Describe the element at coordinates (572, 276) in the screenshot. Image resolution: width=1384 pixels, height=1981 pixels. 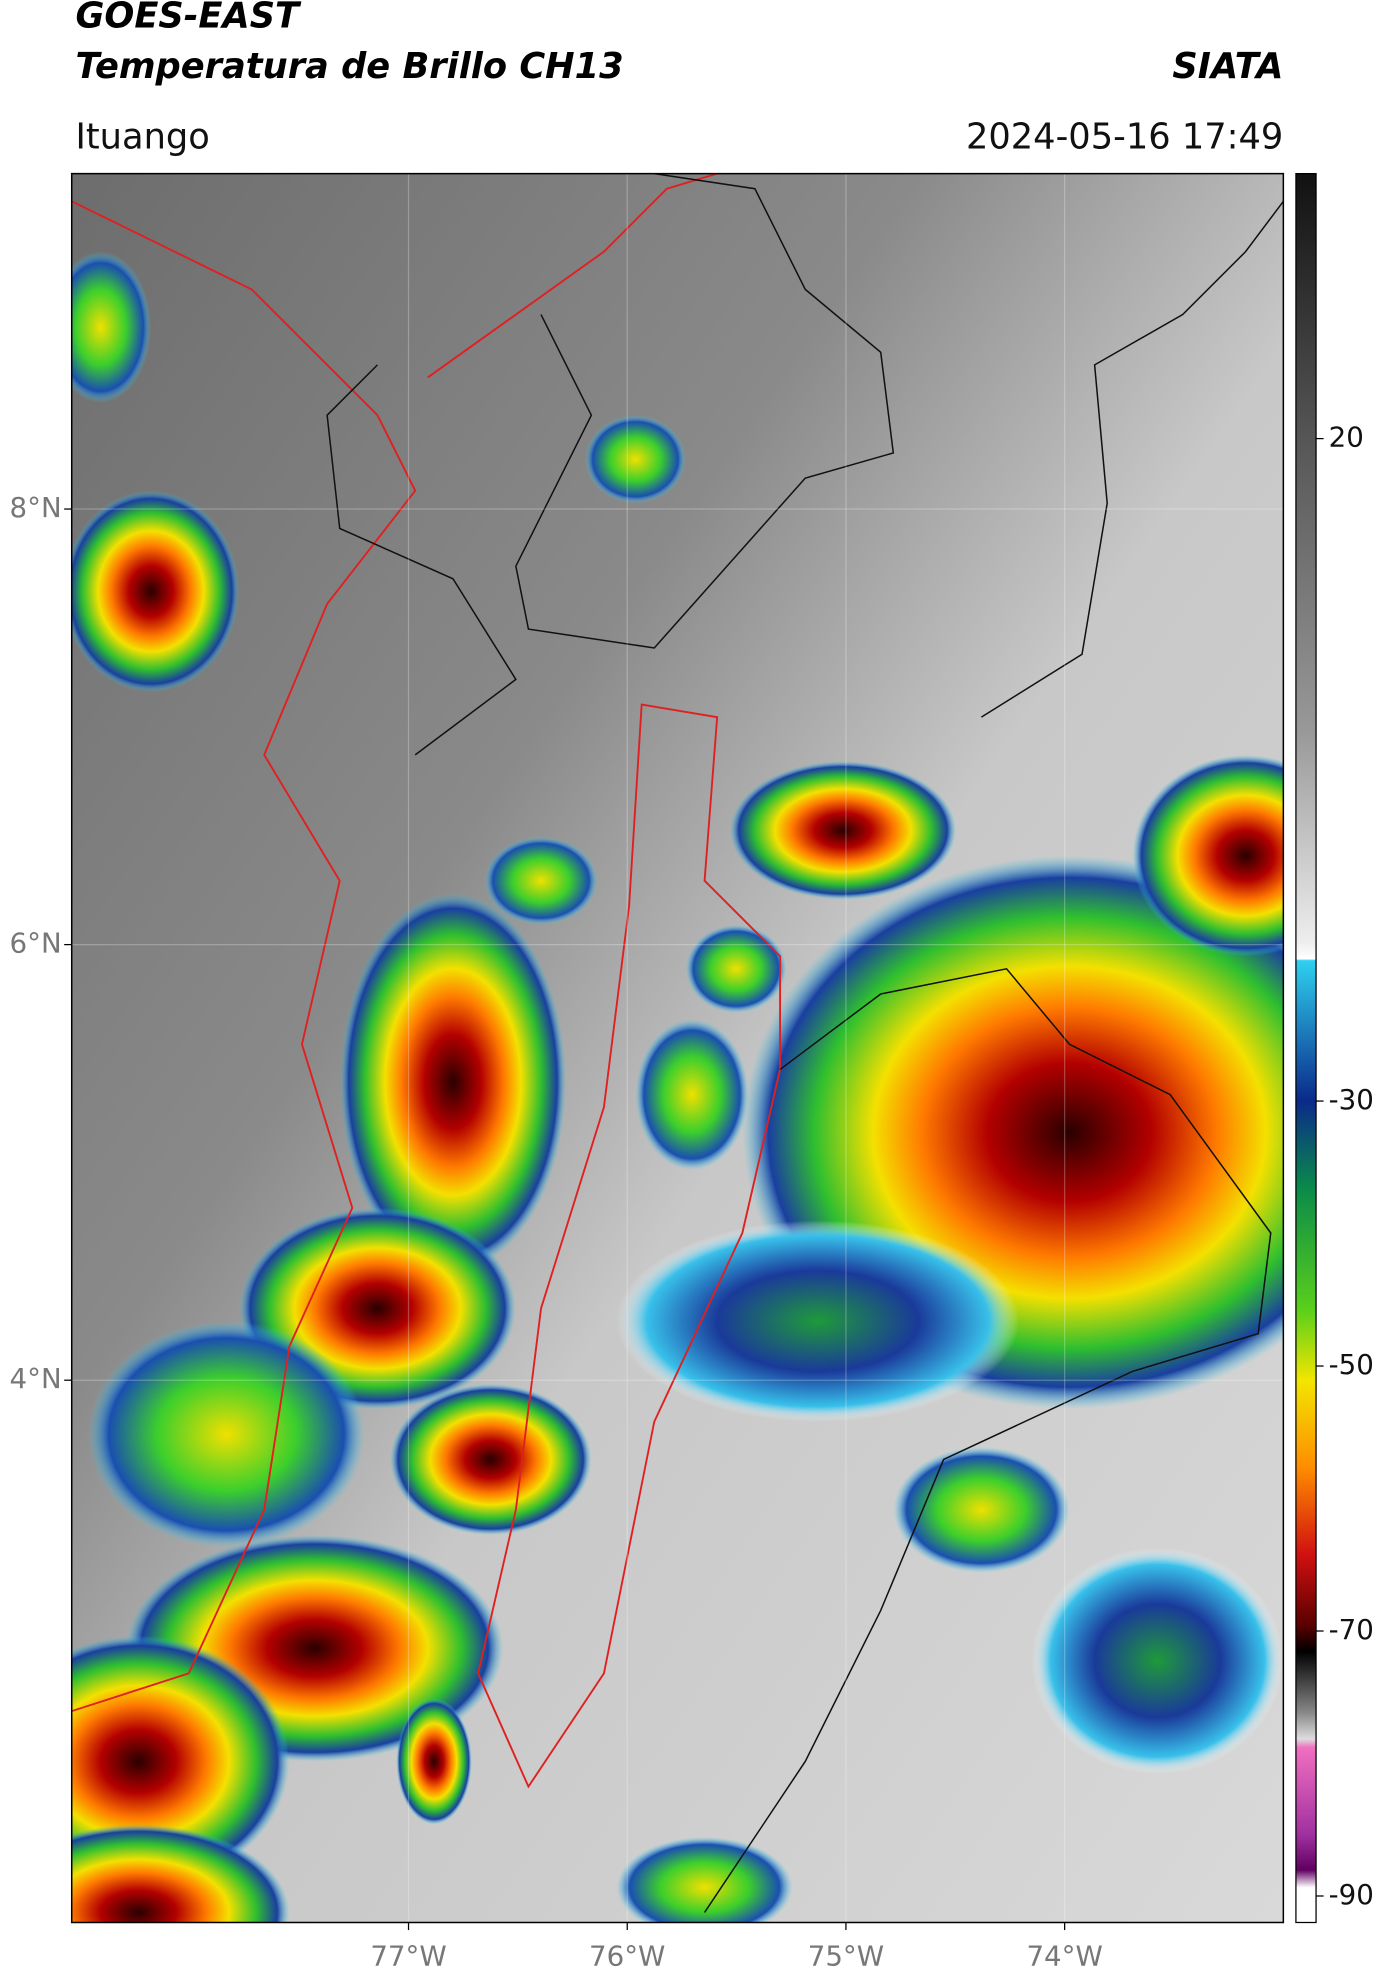
I see `coastline` at that location.